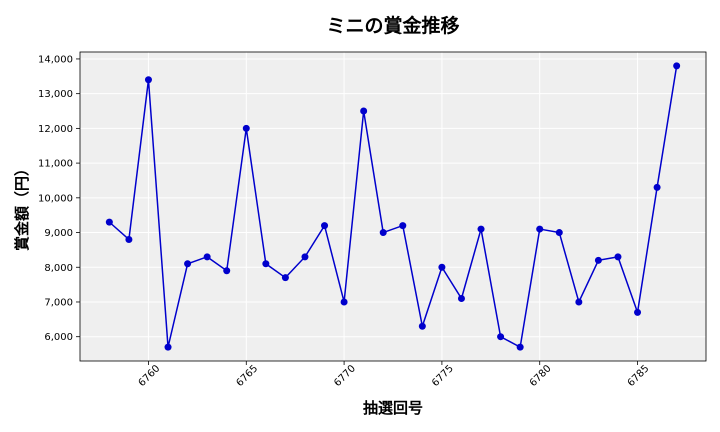 The width and height of the screenshot is (720, 432). I want to click on y-tick-label: 6,000, so click(58, 337).